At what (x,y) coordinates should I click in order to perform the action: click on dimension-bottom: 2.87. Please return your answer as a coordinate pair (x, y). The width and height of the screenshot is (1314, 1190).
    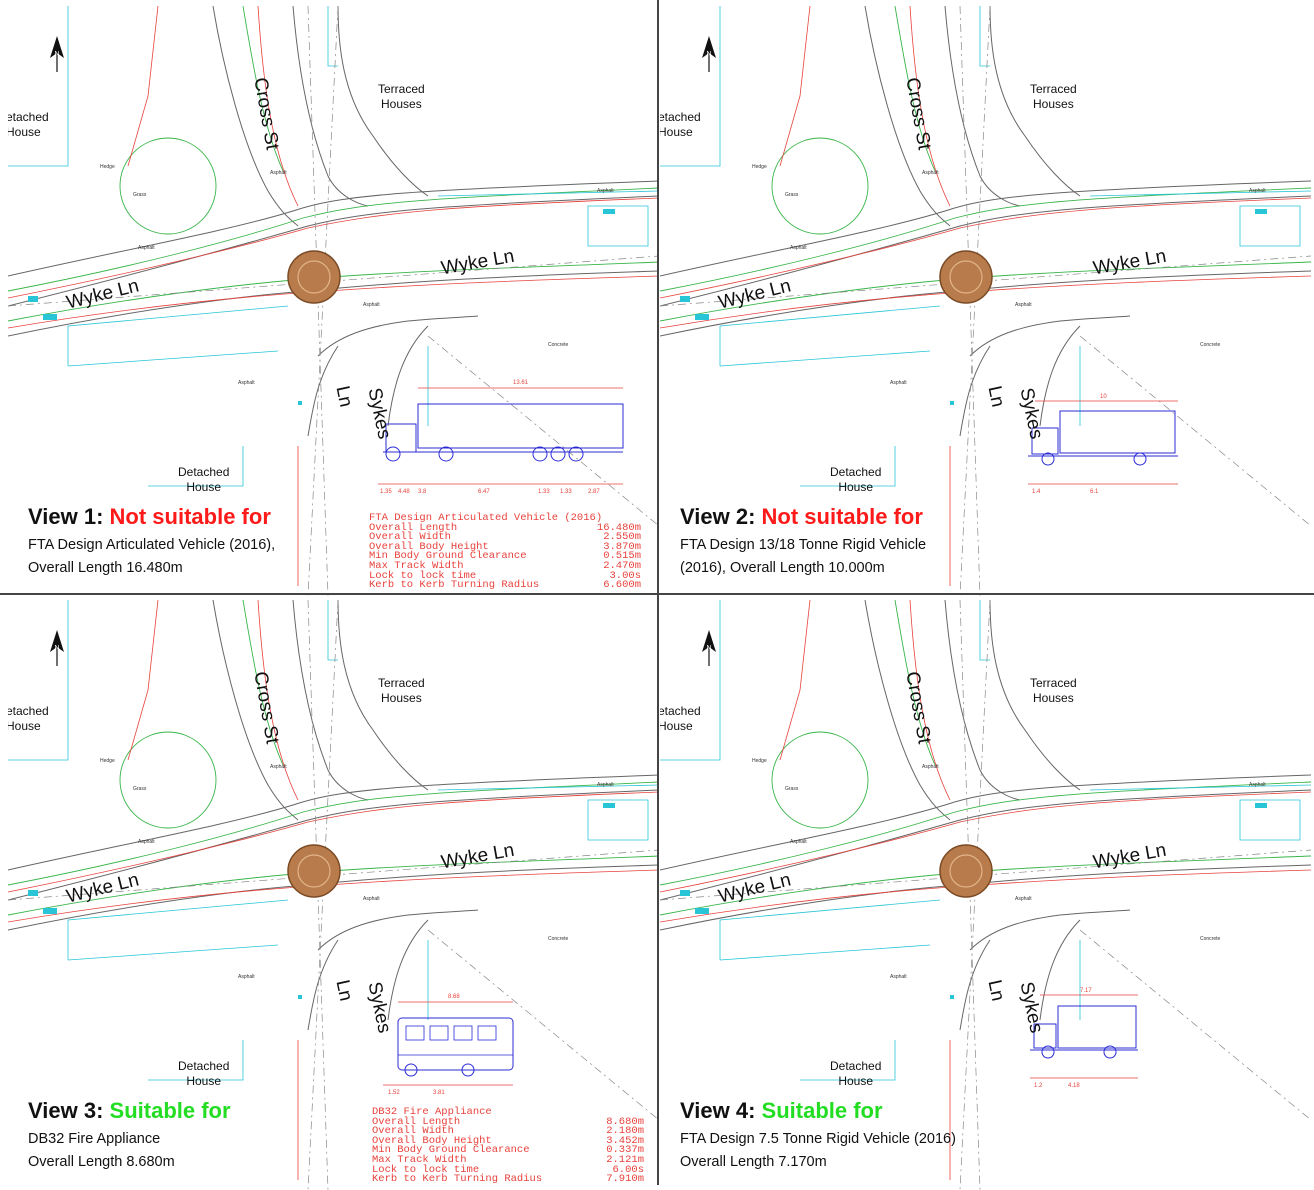
    Looking at the image, I should click on (594, 492).